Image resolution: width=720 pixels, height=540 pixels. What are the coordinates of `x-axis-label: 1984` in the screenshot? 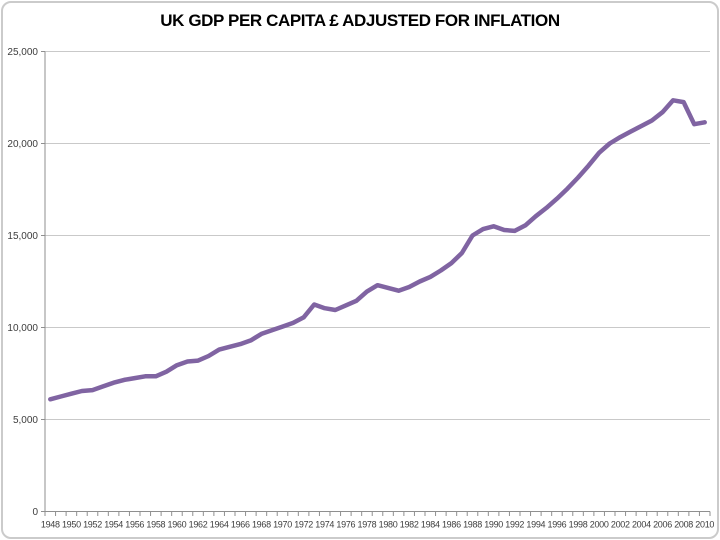 It's located at (430, 525).